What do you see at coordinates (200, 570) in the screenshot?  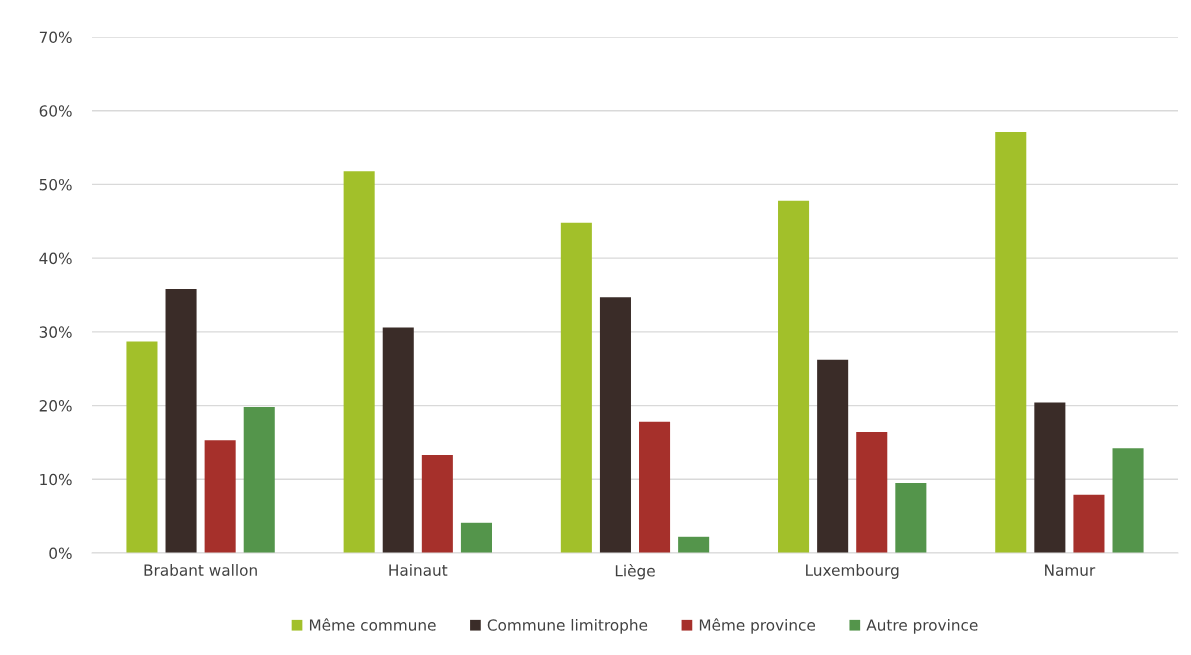 I see `x-tick-label: Brabant wallon` at bounding box center [200, 570].